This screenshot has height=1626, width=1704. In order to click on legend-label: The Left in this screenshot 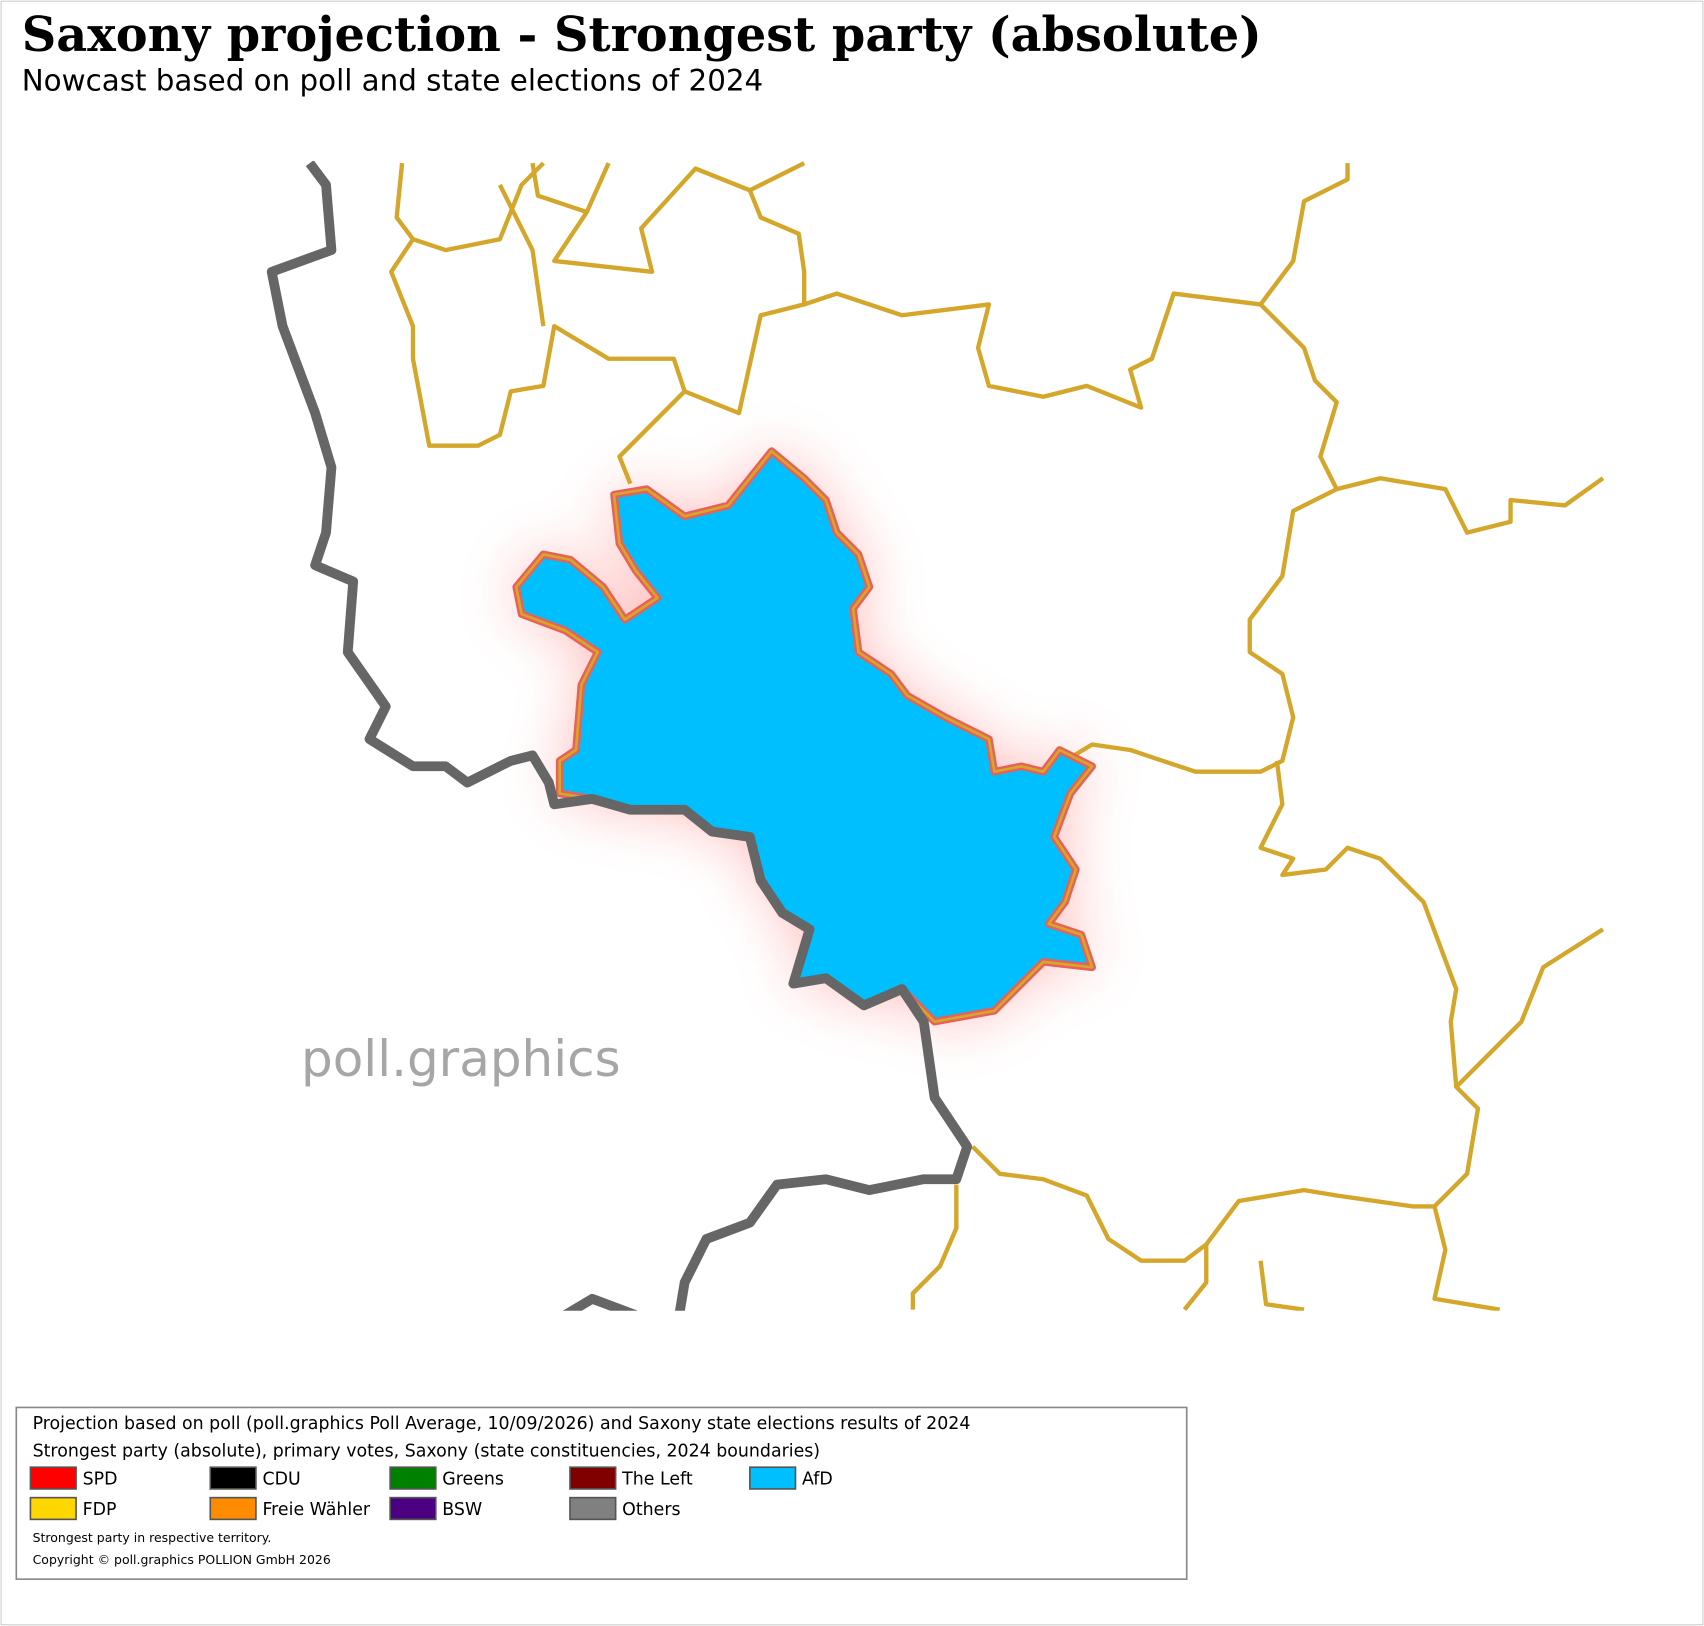, I will do `click(657, 1480)`.